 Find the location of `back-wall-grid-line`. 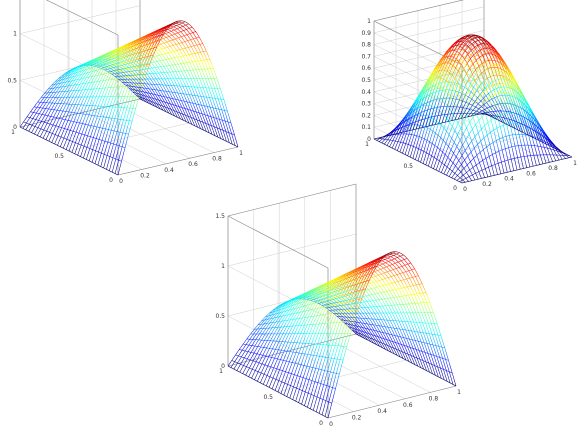

back-wall-grid-line is located at coordinates (80, 19).